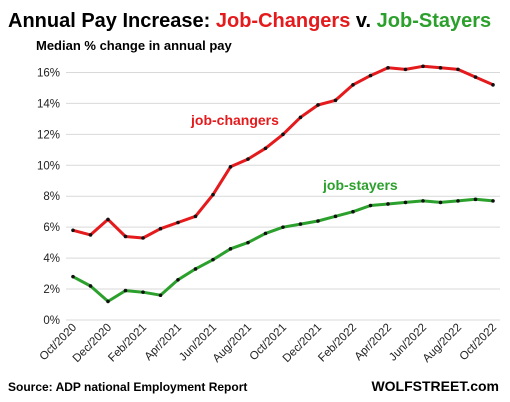 The image size is (510, 402). Describe the element at coordinates (48, 104) in the screenshot. I see `y-tick-label: 14%` at that location.